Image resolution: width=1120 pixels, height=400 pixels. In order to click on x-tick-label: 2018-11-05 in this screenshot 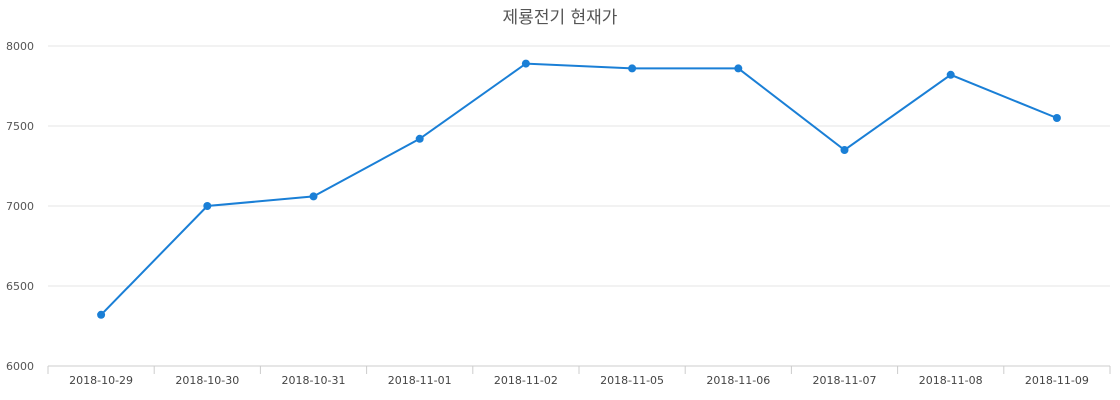, I will do `click(632, 380)`.